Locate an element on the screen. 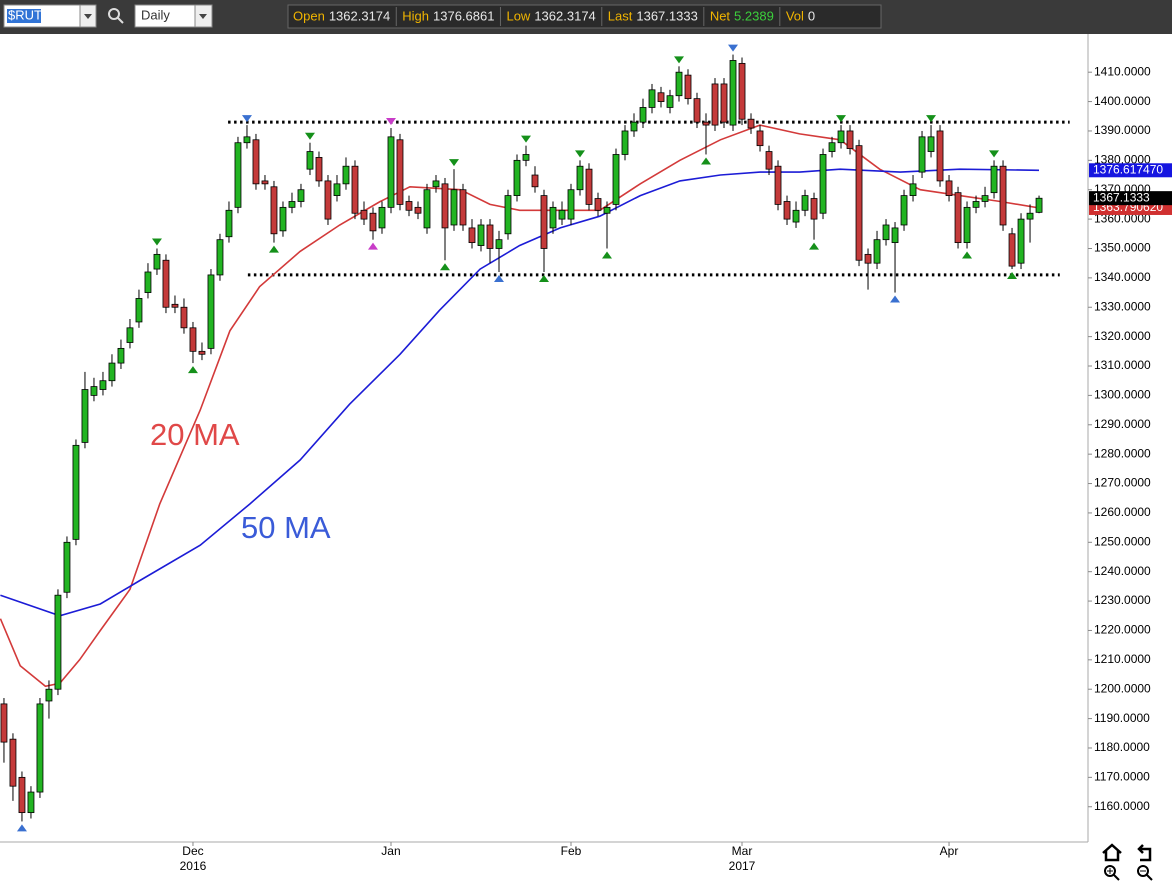 Image resolution: width=1172 pixels, height=886 pixels. y-tick-label: 1180.0000 is located at coordinates (1122, 747).